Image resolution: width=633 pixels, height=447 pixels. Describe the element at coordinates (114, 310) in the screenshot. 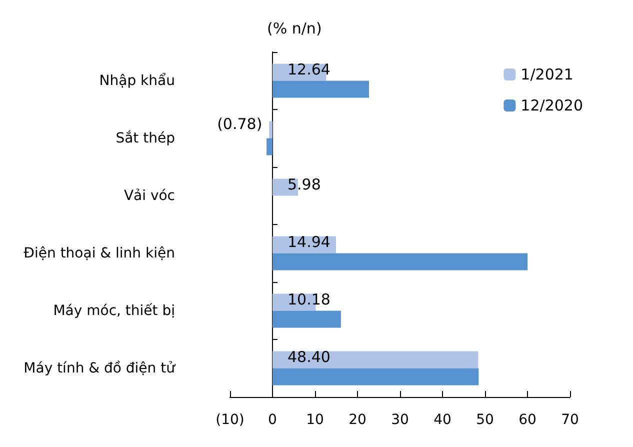

I see `y-tick-label: Máy móc, thiết bị` at that location.